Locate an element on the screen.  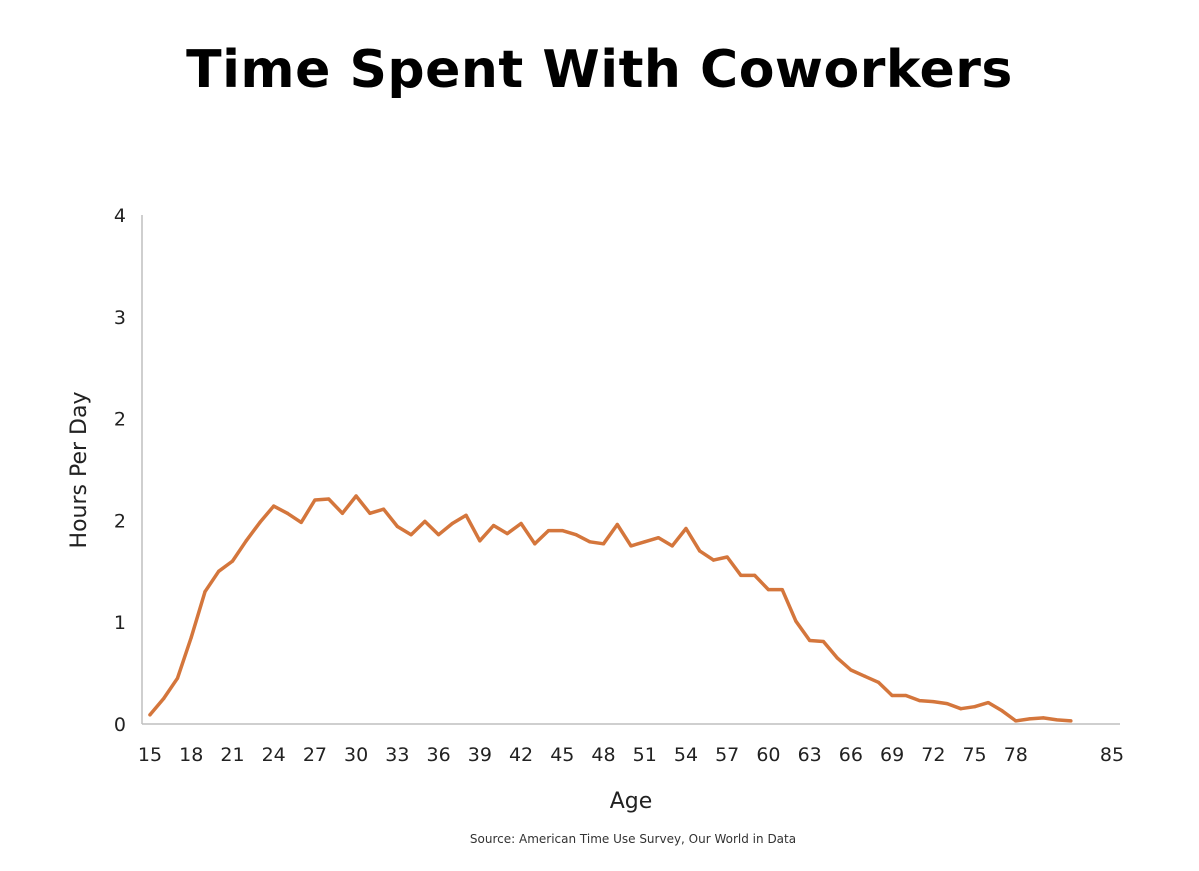
x-tick-label: 42 is located at coordinates (521, 755).